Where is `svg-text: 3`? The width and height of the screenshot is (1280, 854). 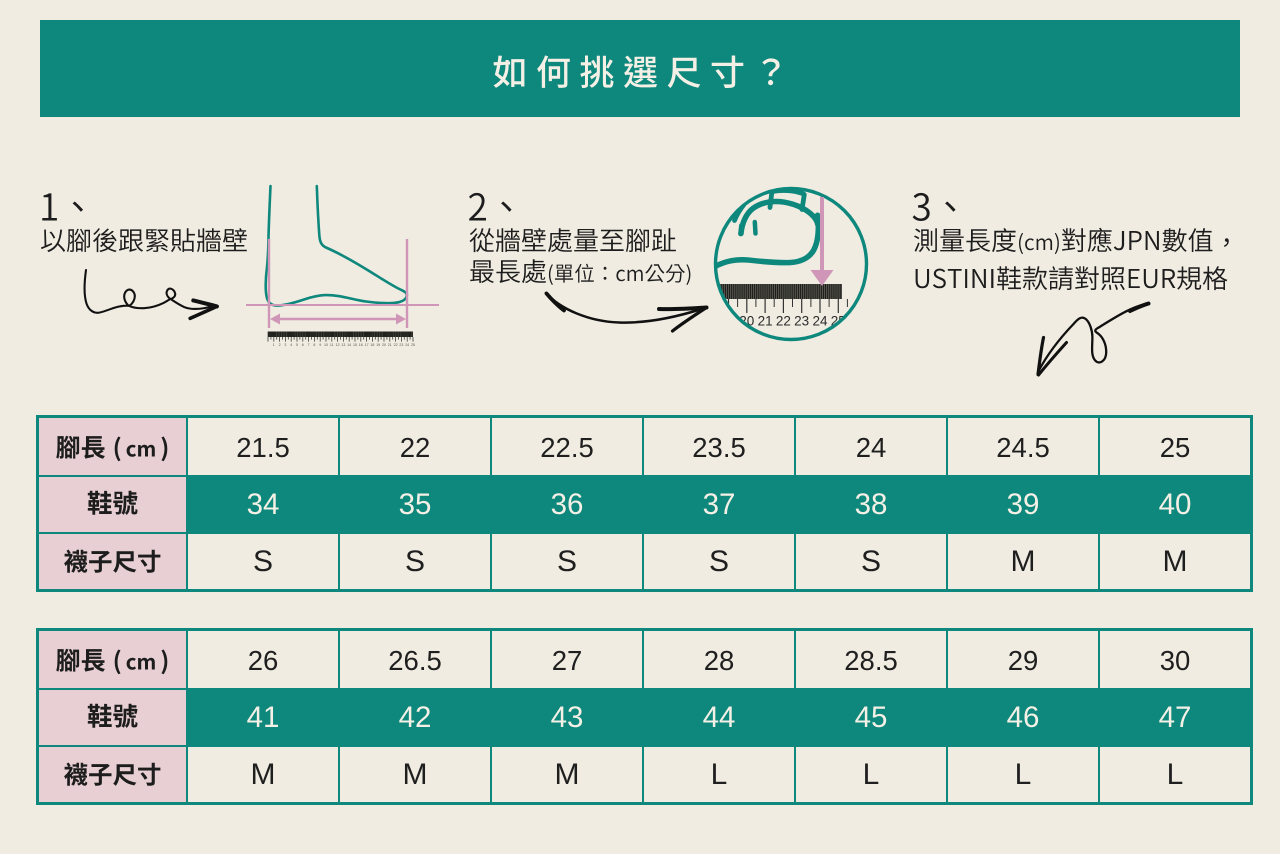 svg-text: 3 is located at coordinates (285, 345).